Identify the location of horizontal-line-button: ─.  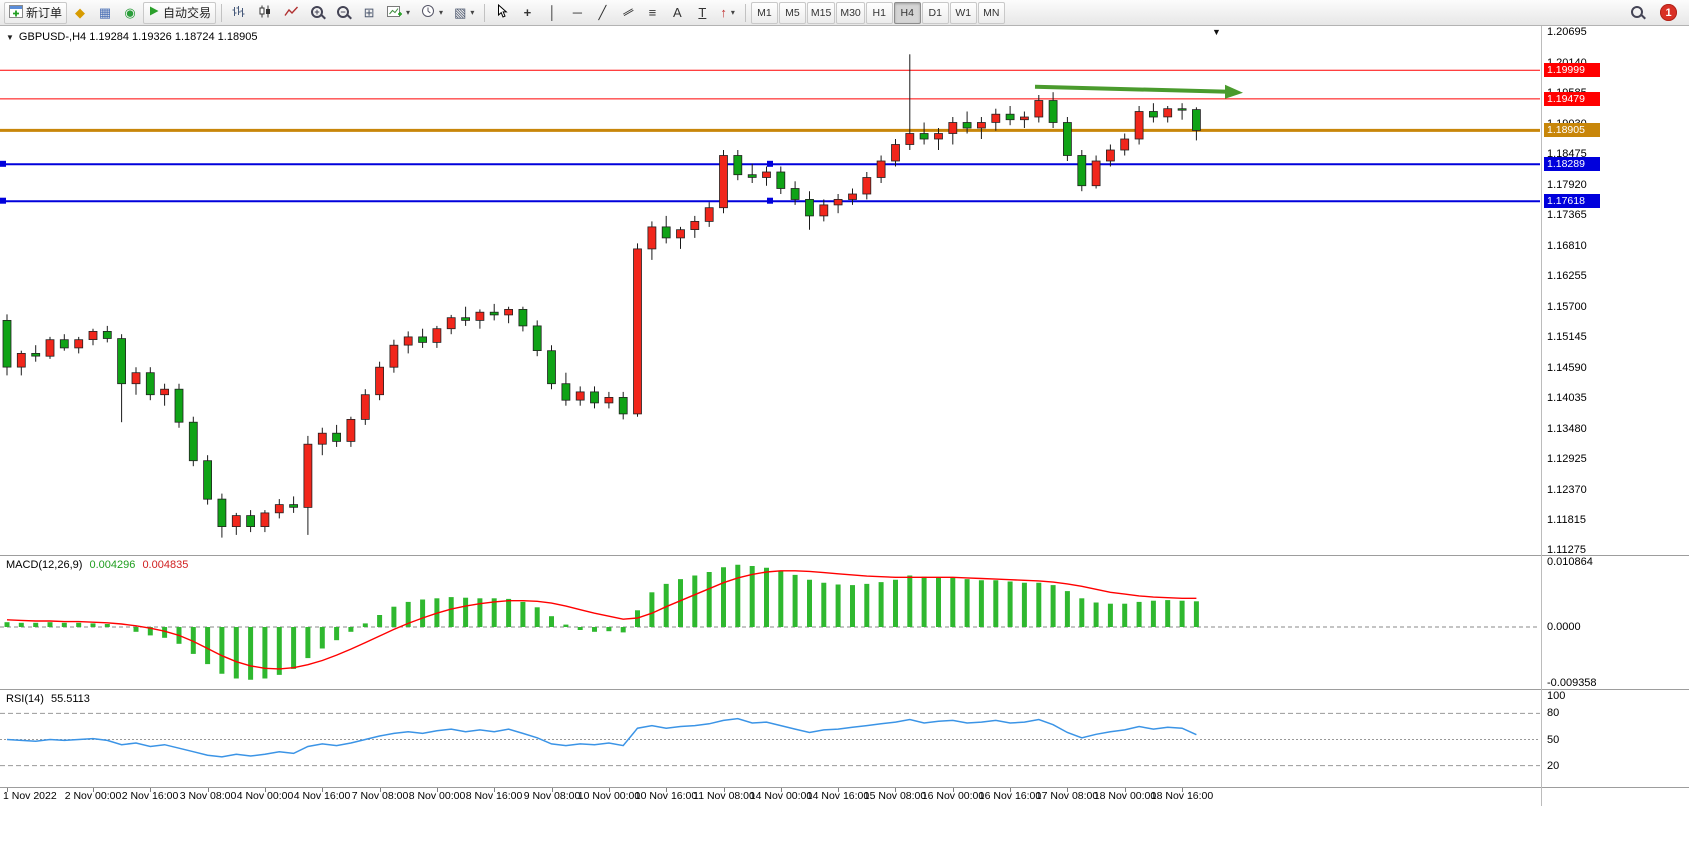
(577, 13).